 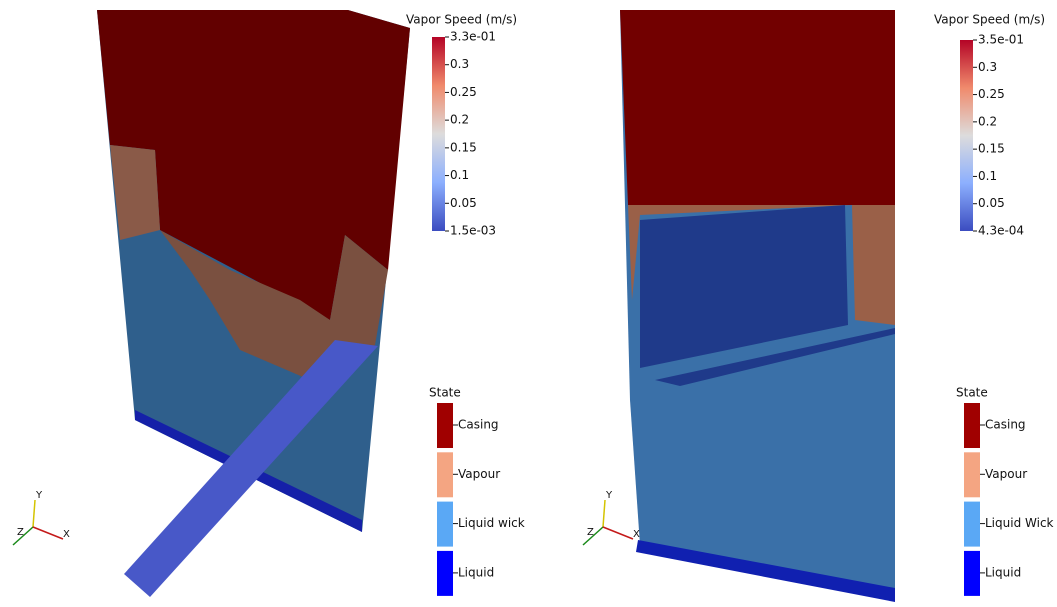 What do you see at coordinates (491, 523) in the screenshot?
I see `legend-label: Liquid wick` at bounding box center [491, 523].